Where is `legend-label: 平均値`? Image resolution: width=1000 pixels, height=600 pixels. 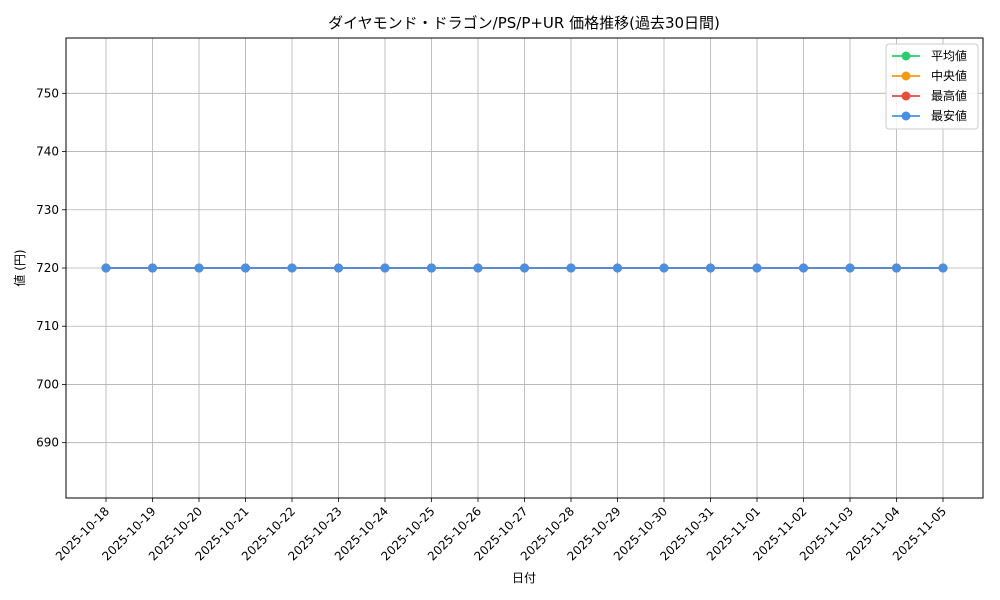
legend-label: 平均値 is located at coordinates (949, 55).